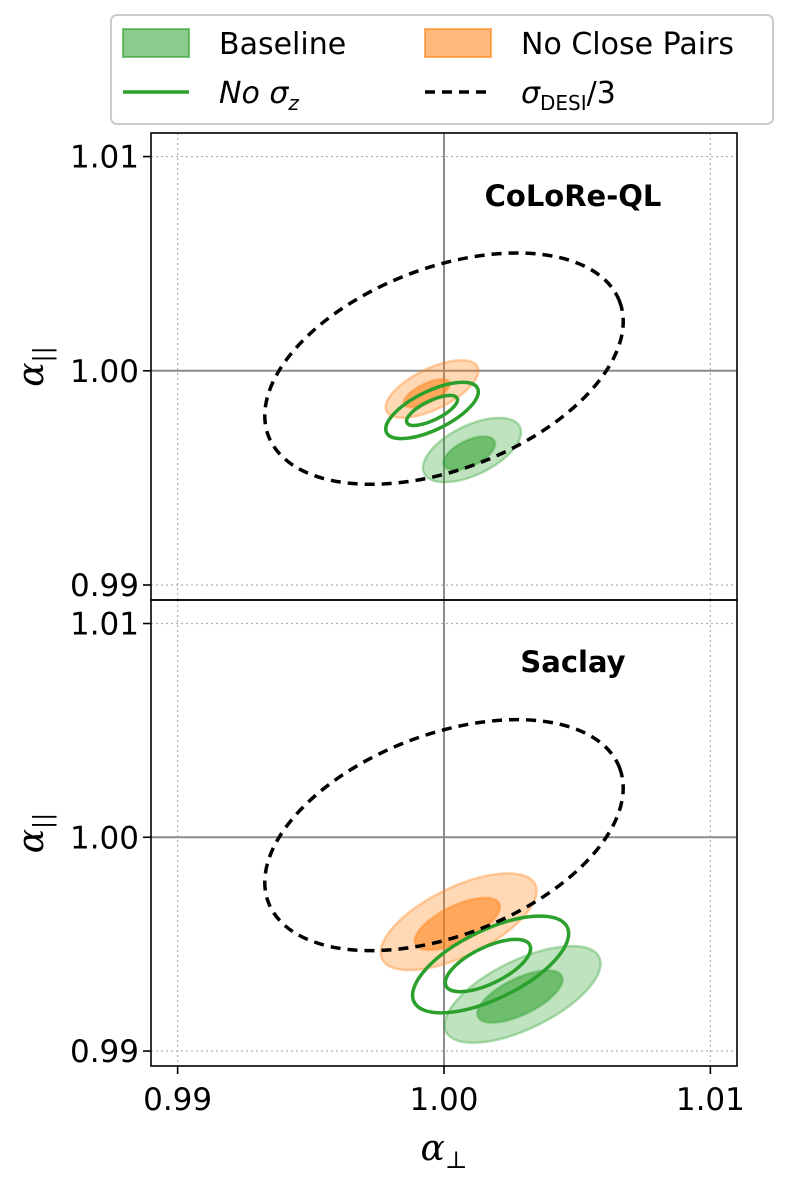  What do you see at coordinates (627, 44) in the screenshot?
I see `legend-label: No Close Pairs` at bounding box center [627, 44].